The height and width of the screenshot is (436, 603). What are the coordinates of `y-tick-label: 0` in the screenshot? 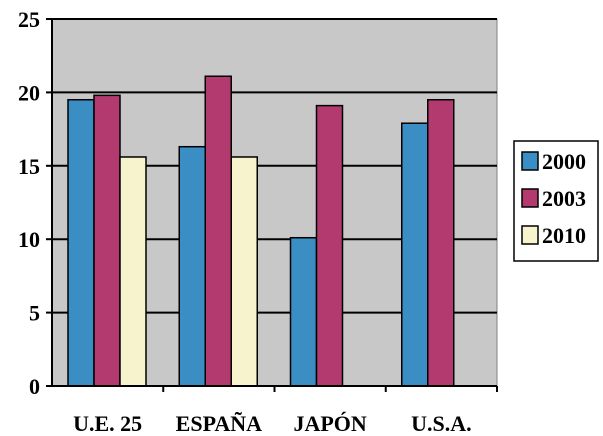 It's located at (34, 386).